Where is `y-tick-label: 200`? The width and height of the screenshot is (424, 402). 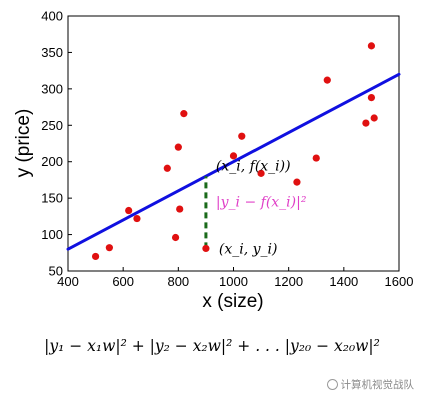 y-tick-label: 200 is located at coordinates (52, 161).